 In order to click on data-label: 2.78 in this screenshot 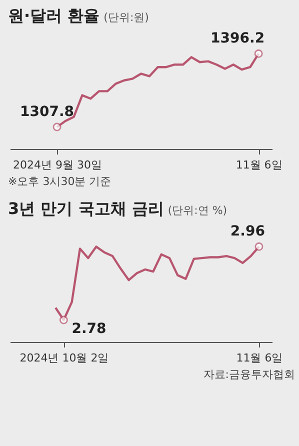, I will do `click(89, 329)`.